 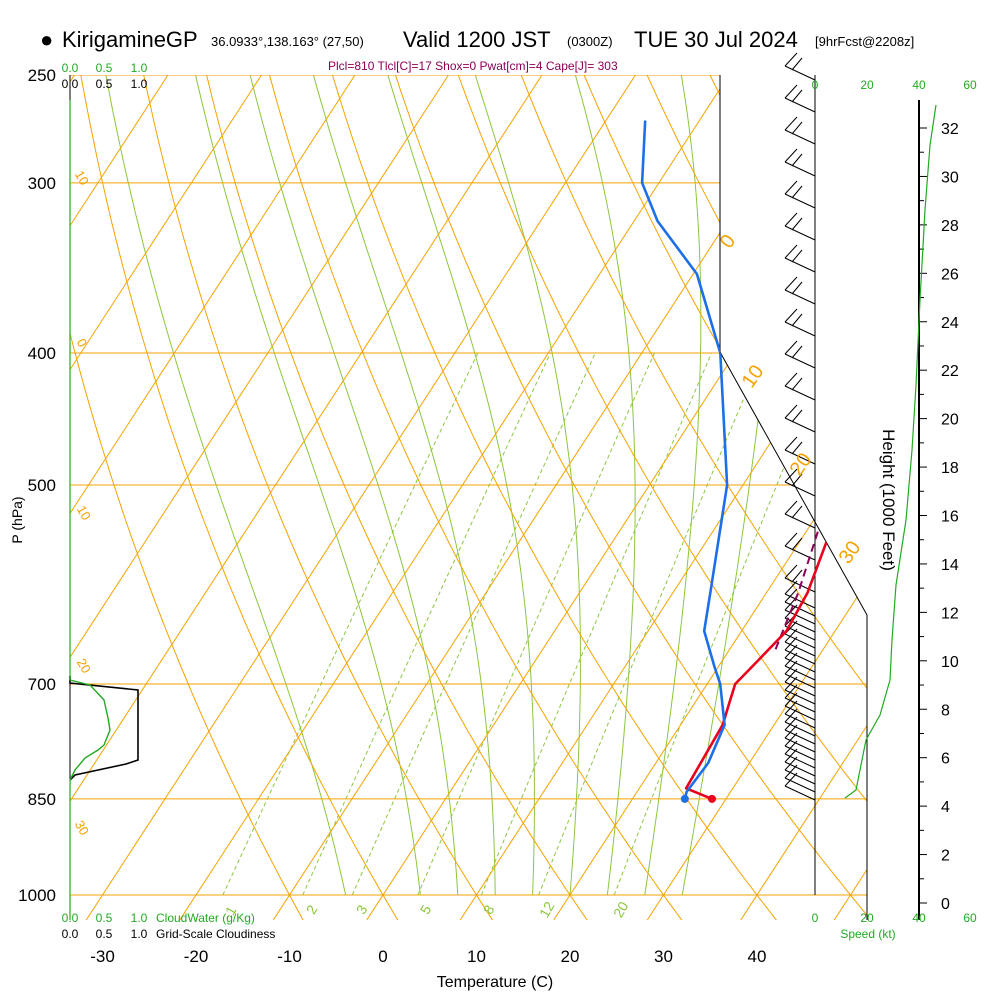 I want to click on parcel-path, so click(x=812, y=385).